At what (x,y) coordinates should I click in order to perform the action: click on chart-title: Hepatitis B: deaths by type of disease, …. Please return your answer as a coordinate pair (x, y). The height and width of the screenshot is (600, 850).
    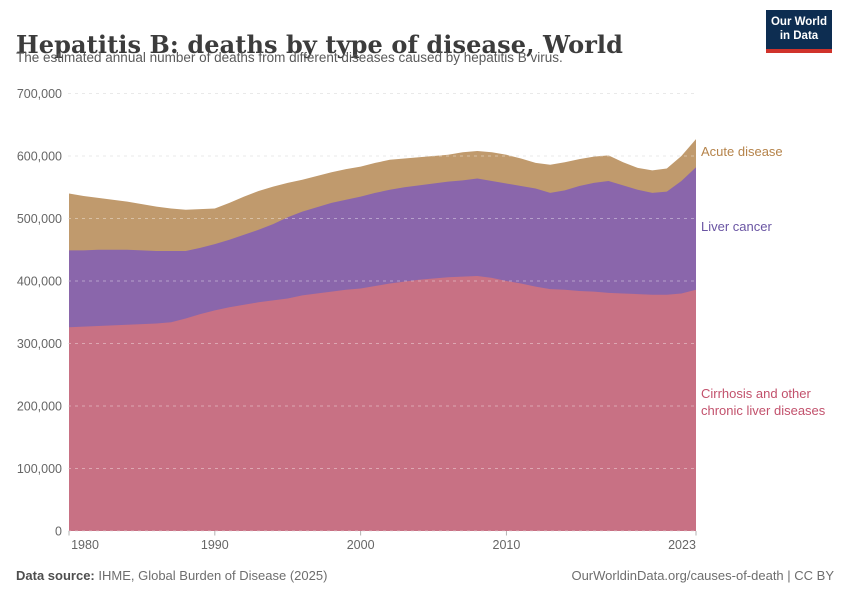
    Looking at the image, I should click on (320, 45).